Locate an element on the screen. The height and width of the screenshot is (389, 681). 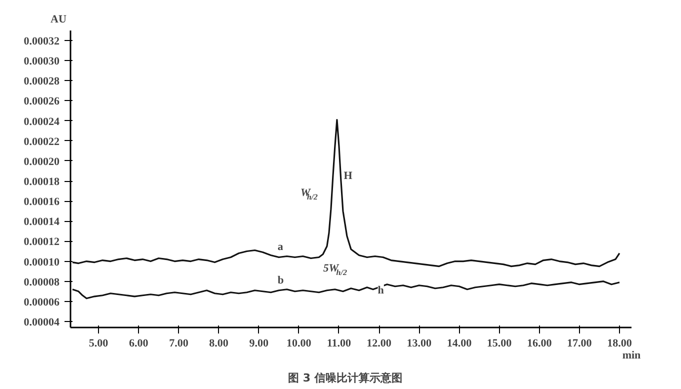
x-tick-label: 8.00 is located at coordinates (219, 344).